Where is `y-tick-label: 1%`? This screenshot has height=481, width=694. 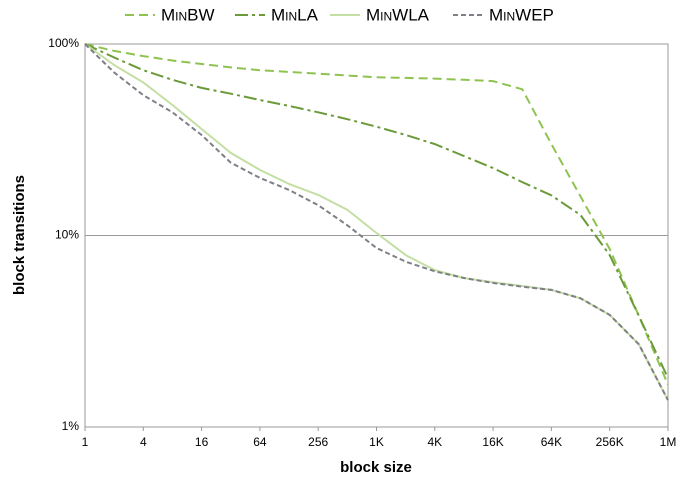 y-tick-label: 1% is located at coordinates (71, 426).